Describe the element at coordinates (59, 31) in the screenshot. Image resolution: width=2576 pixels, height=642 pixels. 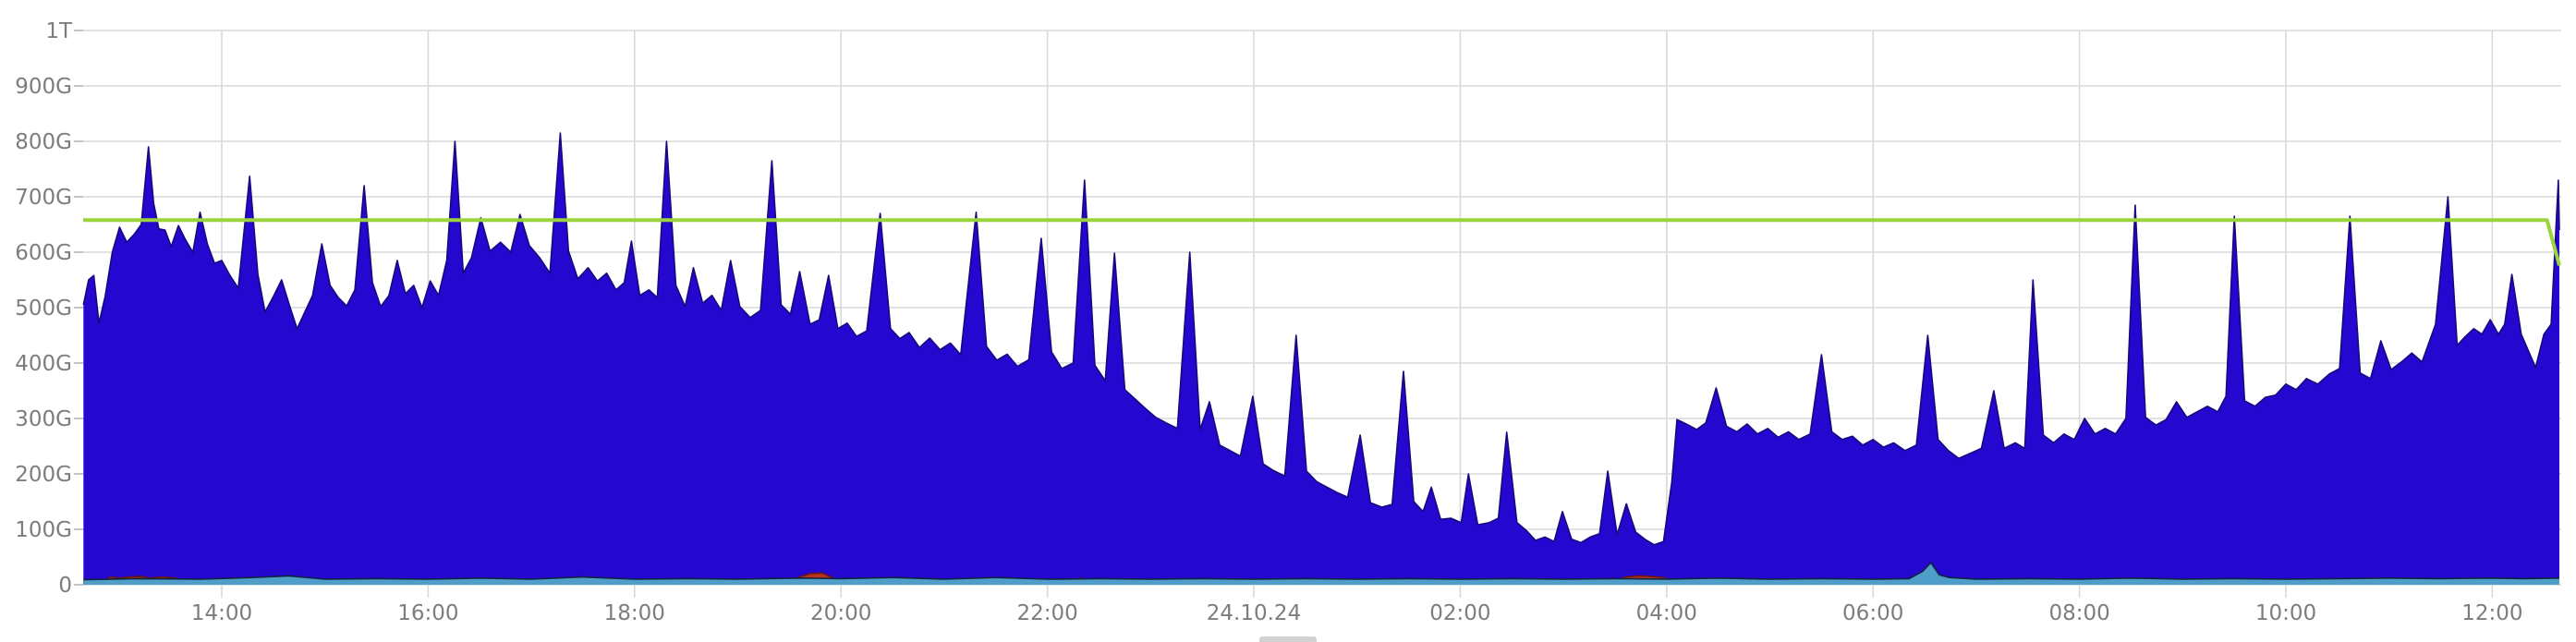
I see `y-axis-label: 1T` at that location.